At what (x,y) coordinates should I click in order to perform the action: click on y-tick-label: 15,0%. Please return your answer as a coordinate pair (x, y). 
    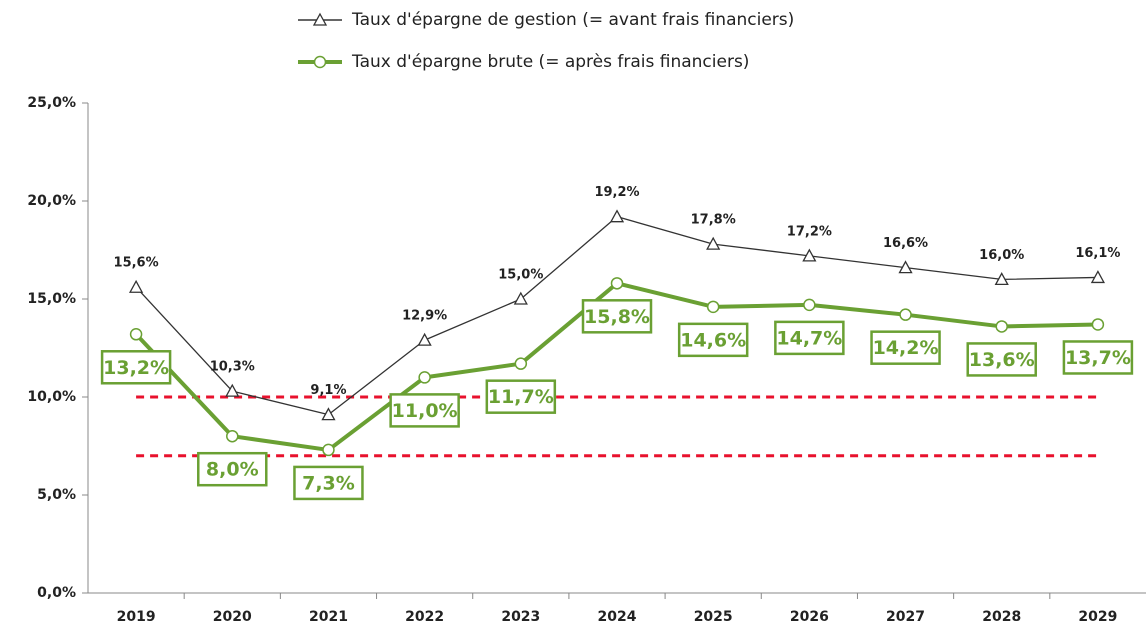
    Looking at the image, I should click on (51, 299).